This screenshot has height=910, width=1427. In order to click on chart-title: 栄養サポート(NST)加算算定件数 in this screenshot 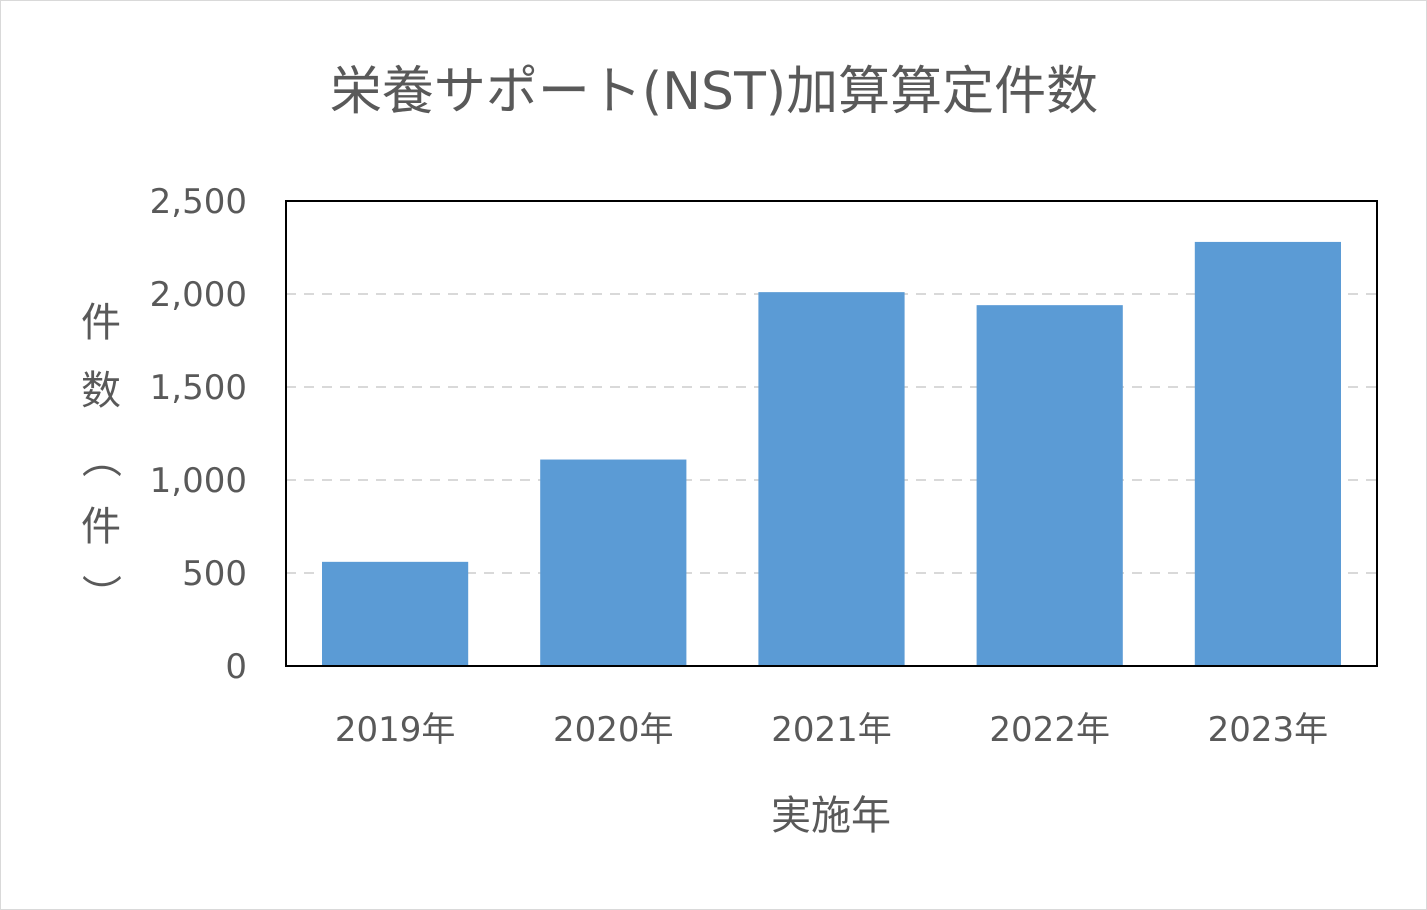, I will do `click(714, 92)`.